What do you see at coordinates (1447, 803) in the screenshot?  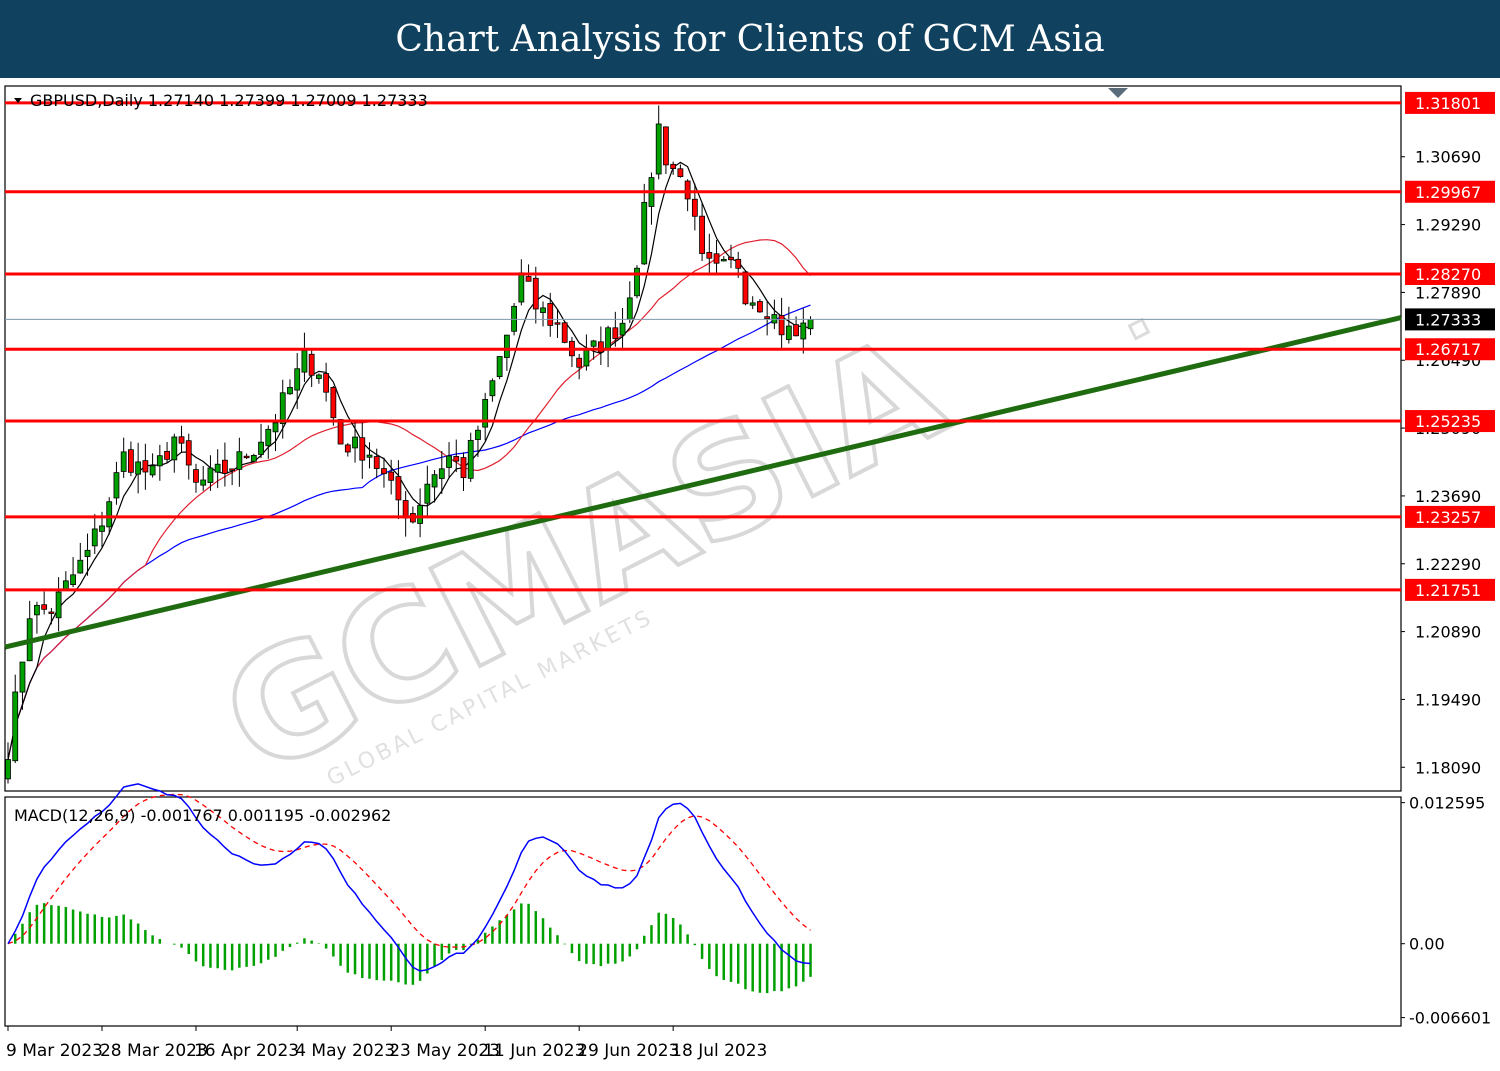 I see `macd-y-tick-label-0: 0.012595` at bounding box center [1447, 803].